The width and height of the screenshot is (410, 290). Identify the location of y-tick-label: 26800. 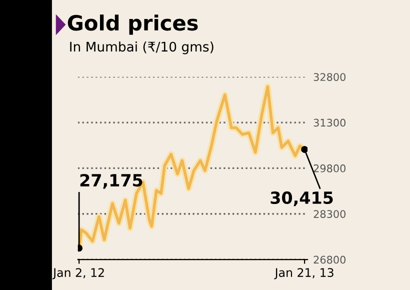
(330, 260).